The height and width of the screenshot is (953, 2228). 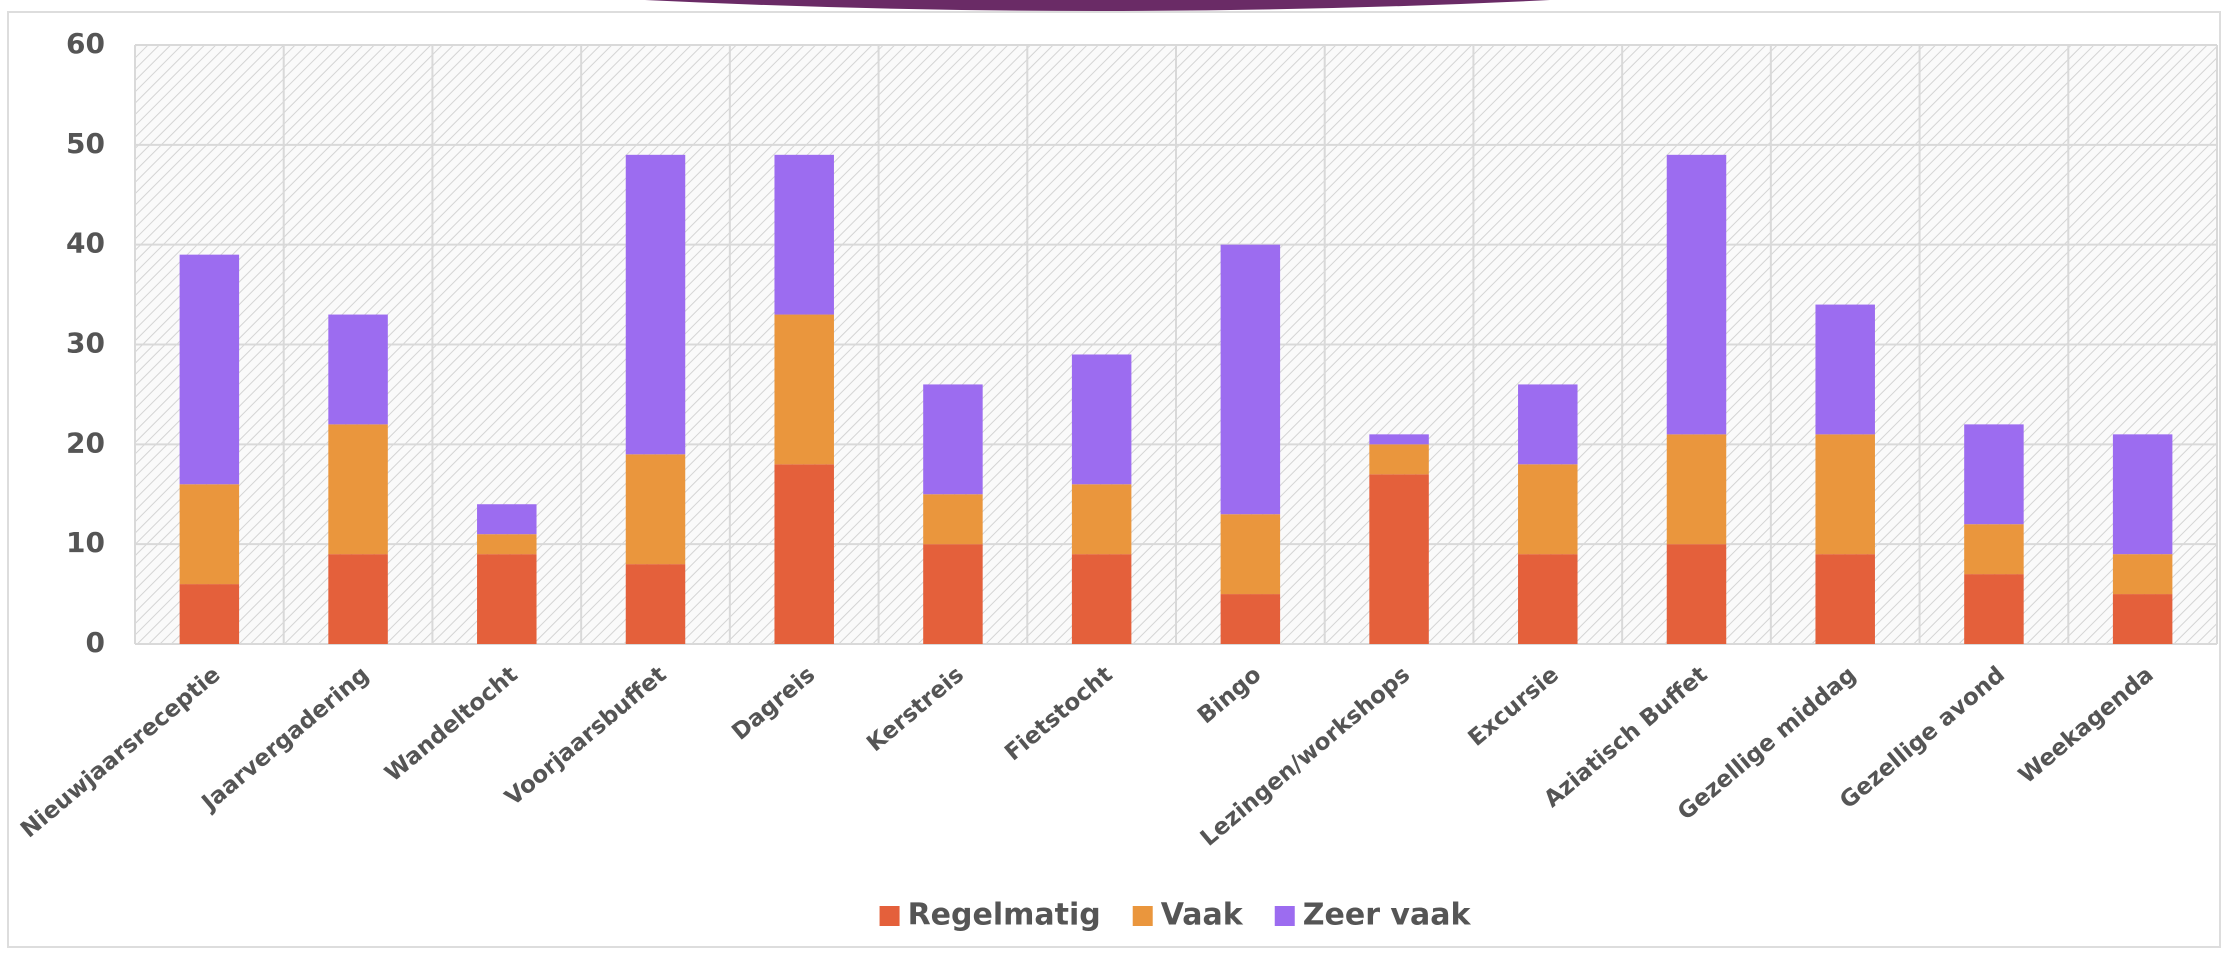 I want to click on x-tick-label: Fietstocht, so click(x=1059, y=714).